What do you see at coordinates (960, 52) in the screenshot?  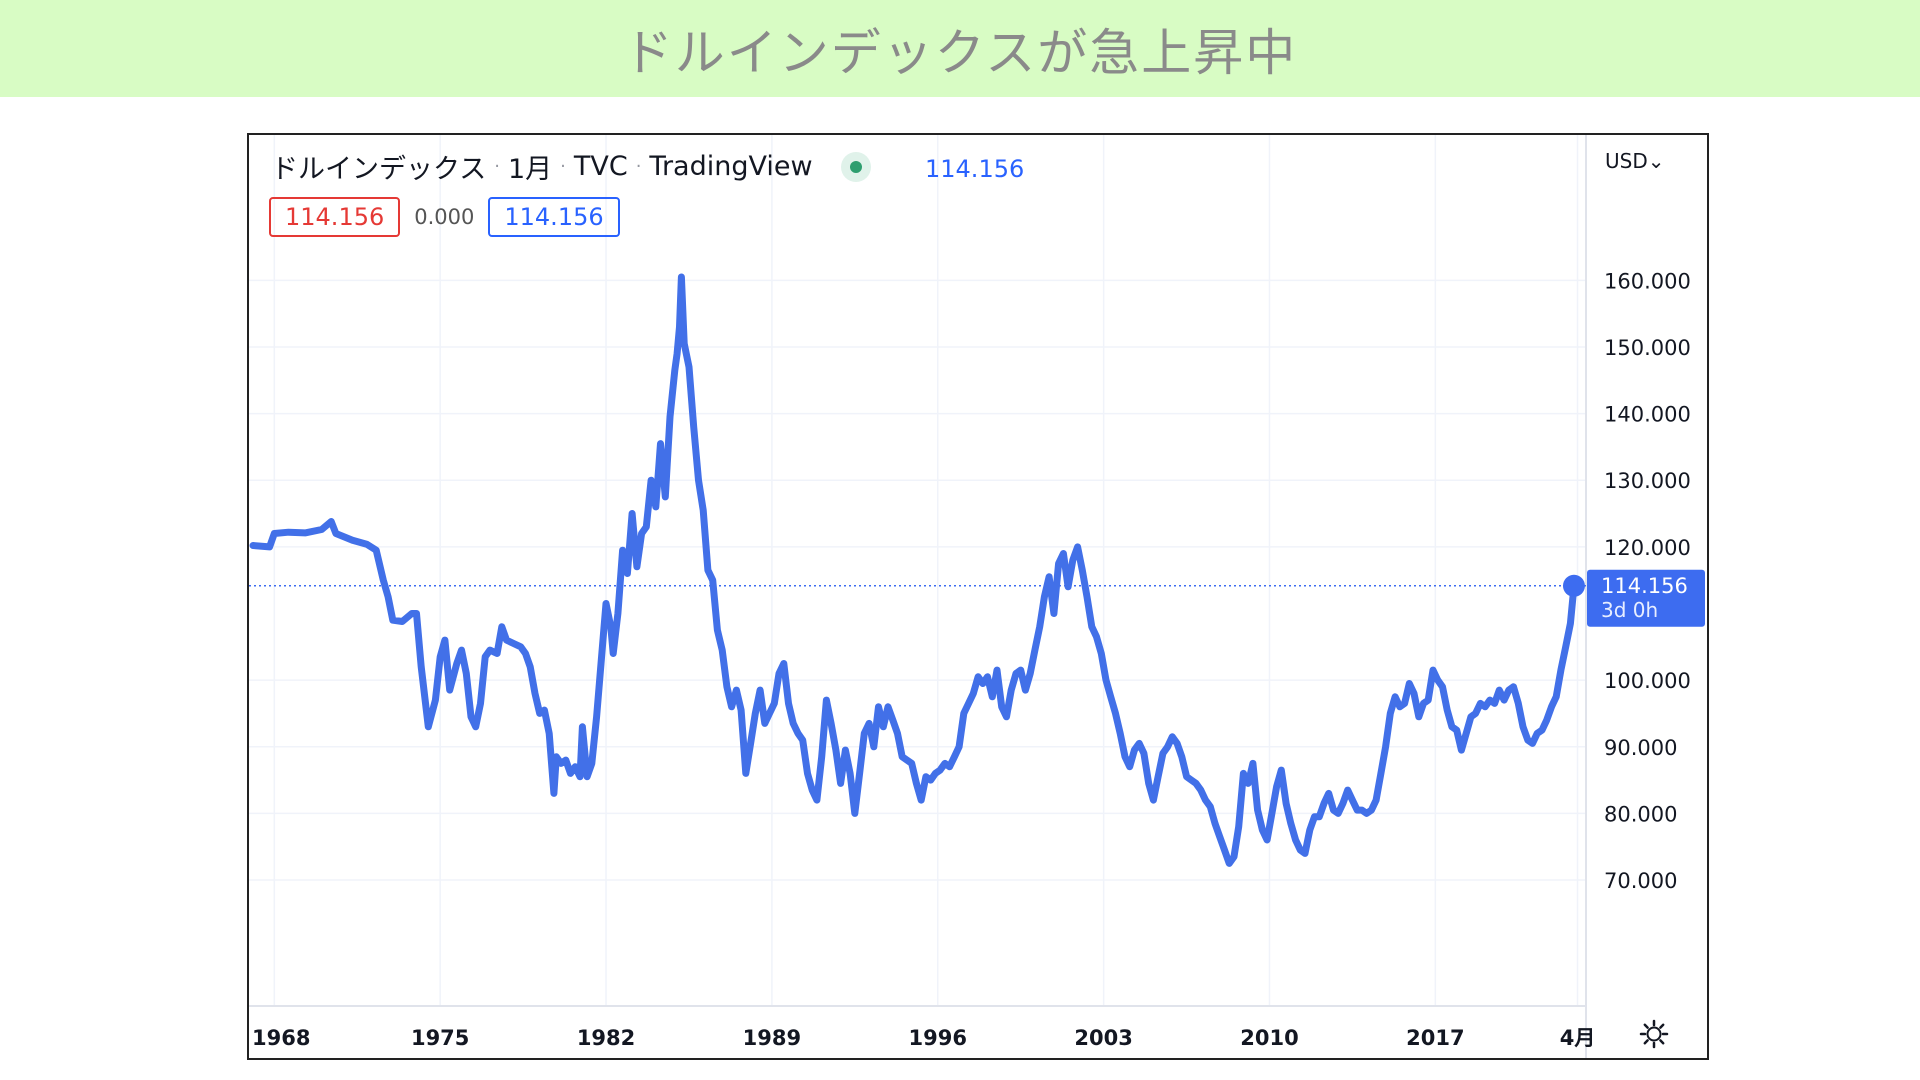 I see `banner-title: ドルインデックスが急上昇中` at bounding box center [960, 52].